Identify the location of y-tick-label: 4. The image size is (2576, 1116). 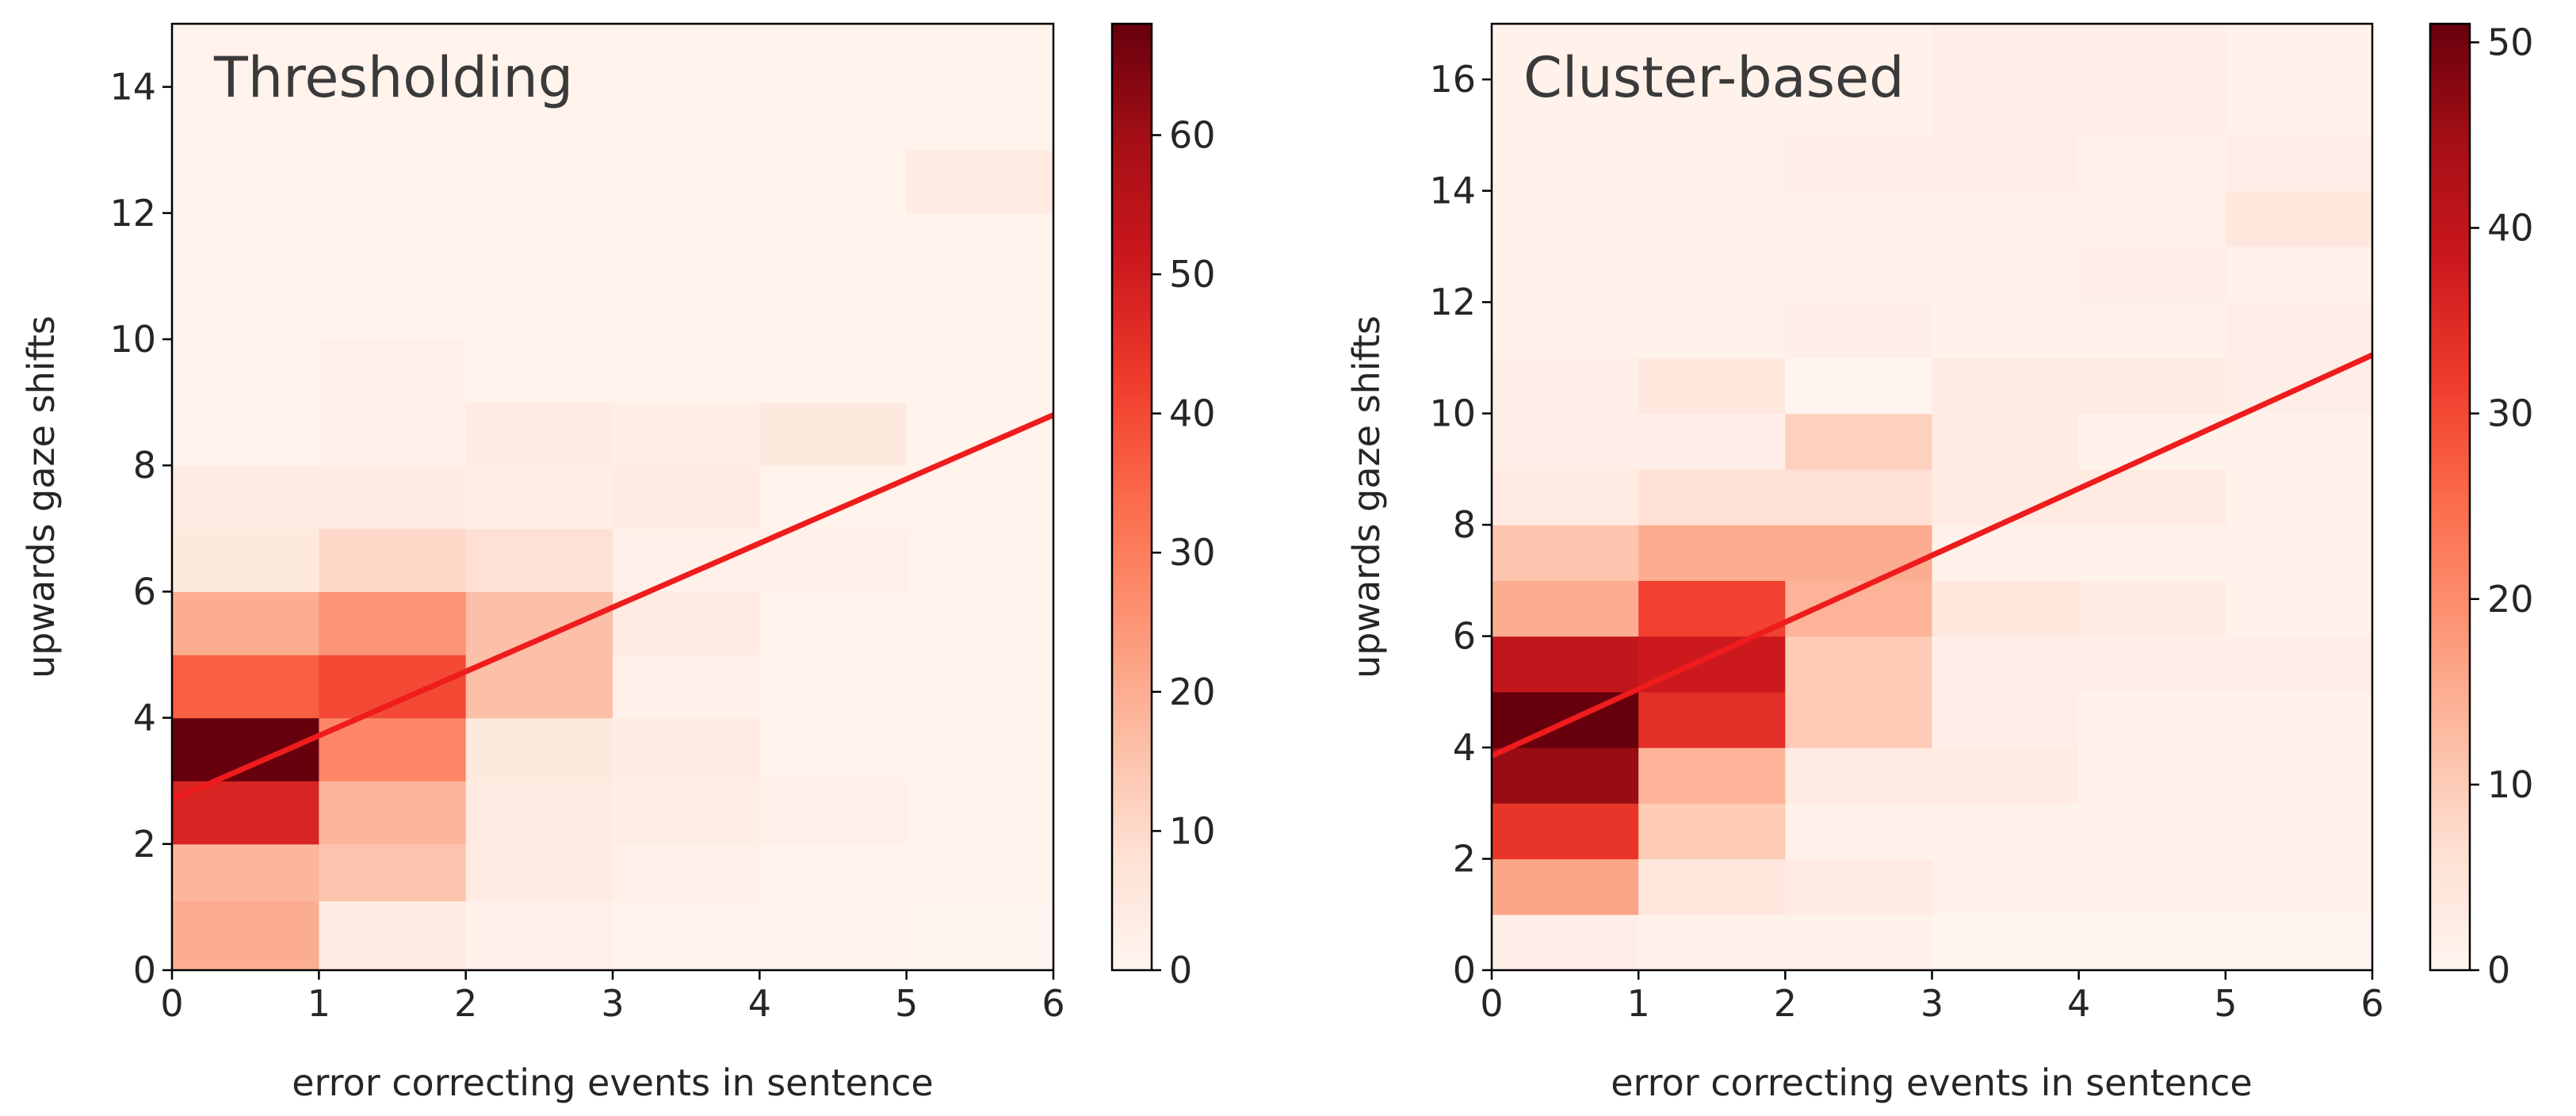
(144, 718).